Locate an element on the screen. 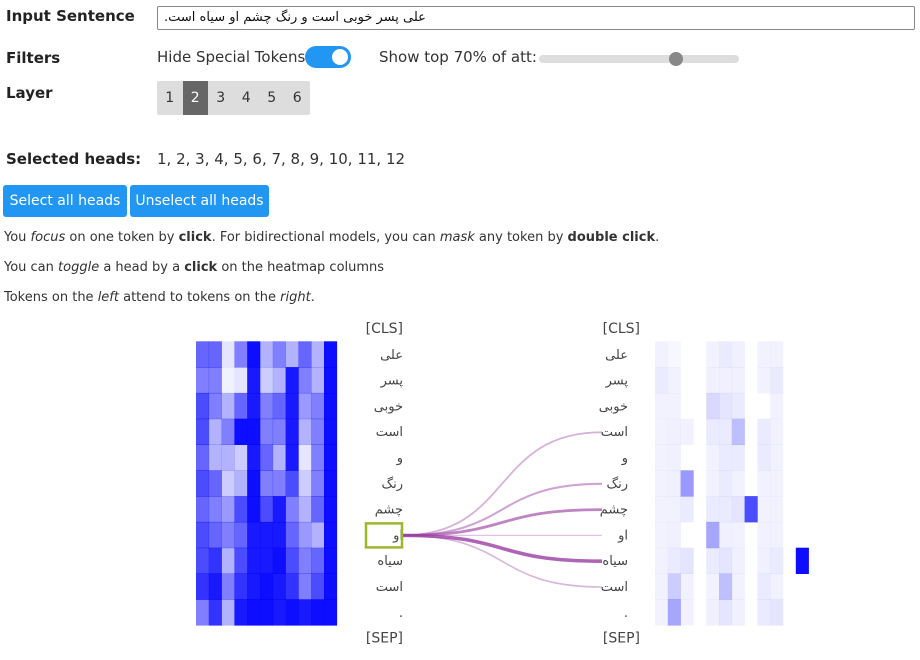 Image resolution: width=920 pixels, height=660 pixels. right-token: رنگ is located at coordinates (617, 484).